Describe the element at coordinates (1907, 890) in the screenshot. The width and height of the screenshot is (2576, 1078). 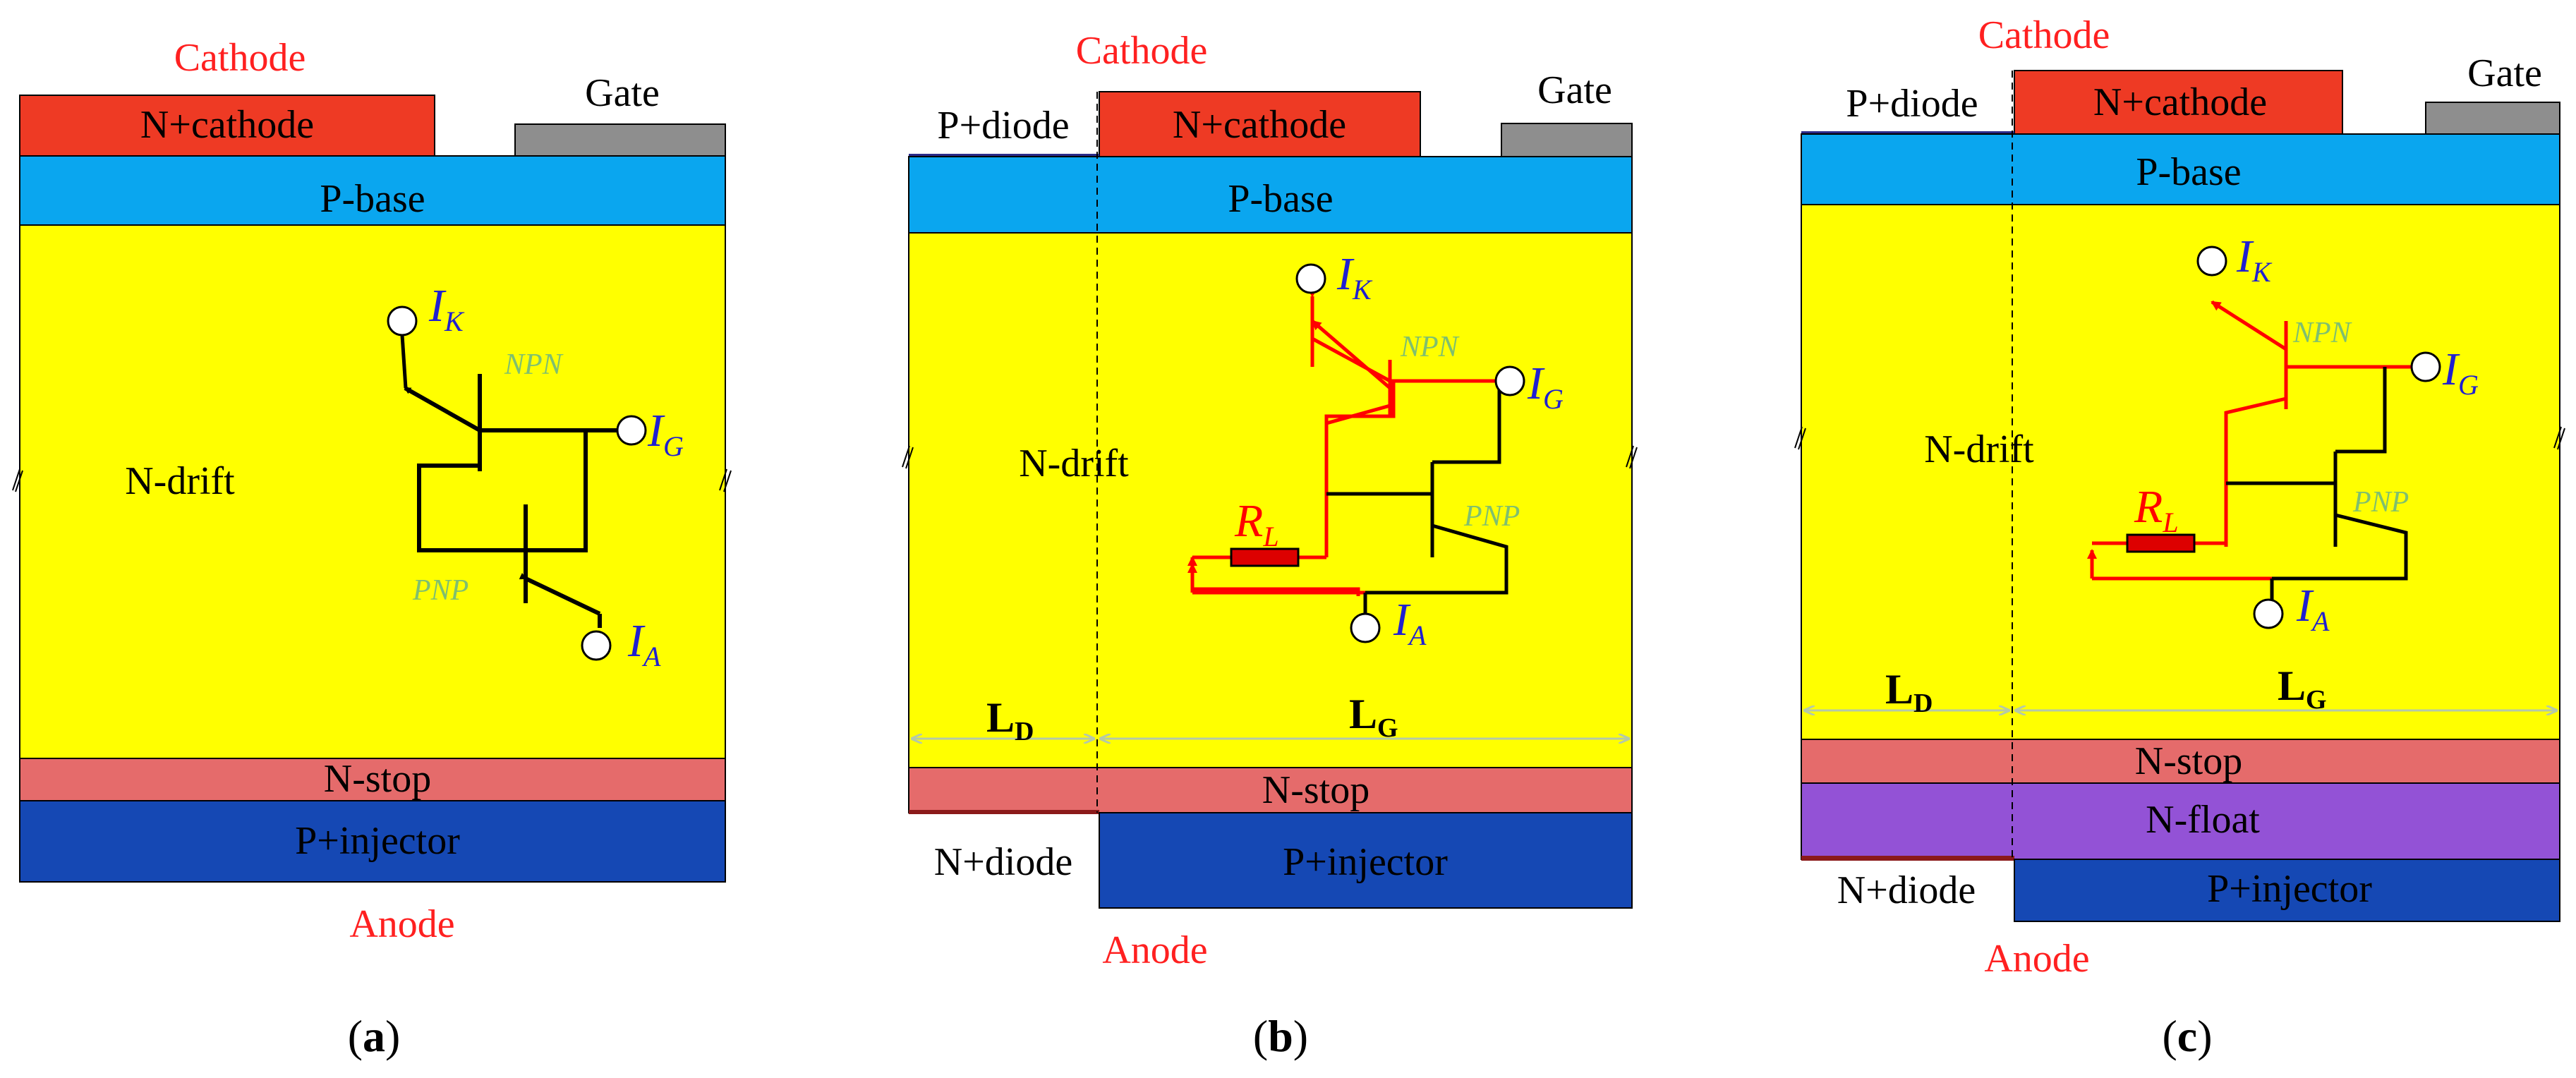
I see `c-n-diode-label: N+diode` at that location.